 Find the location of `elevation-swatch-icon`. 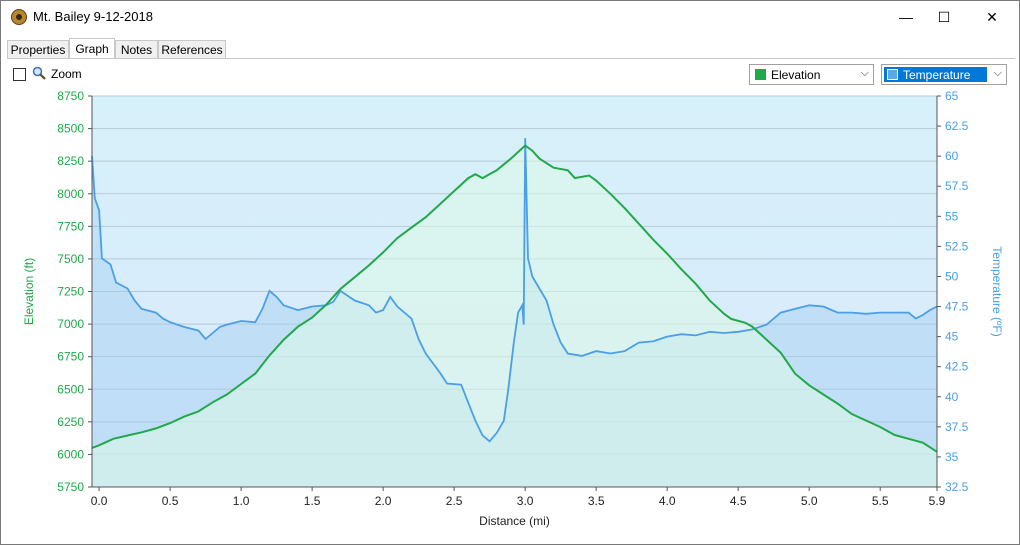

elevation-swatch-icon is located at coordinates (760, 74).